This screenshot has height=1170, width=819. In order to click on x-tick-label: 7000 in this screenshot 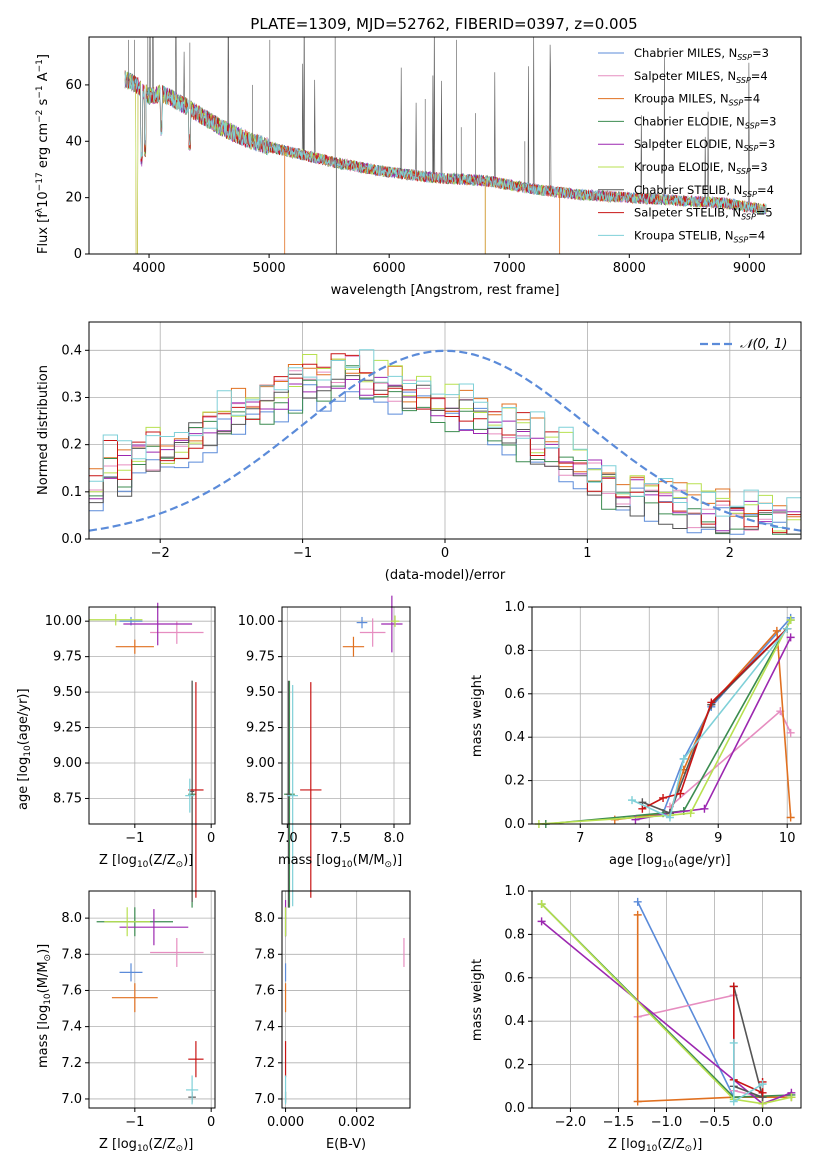, I will do `click(509, 268)`.